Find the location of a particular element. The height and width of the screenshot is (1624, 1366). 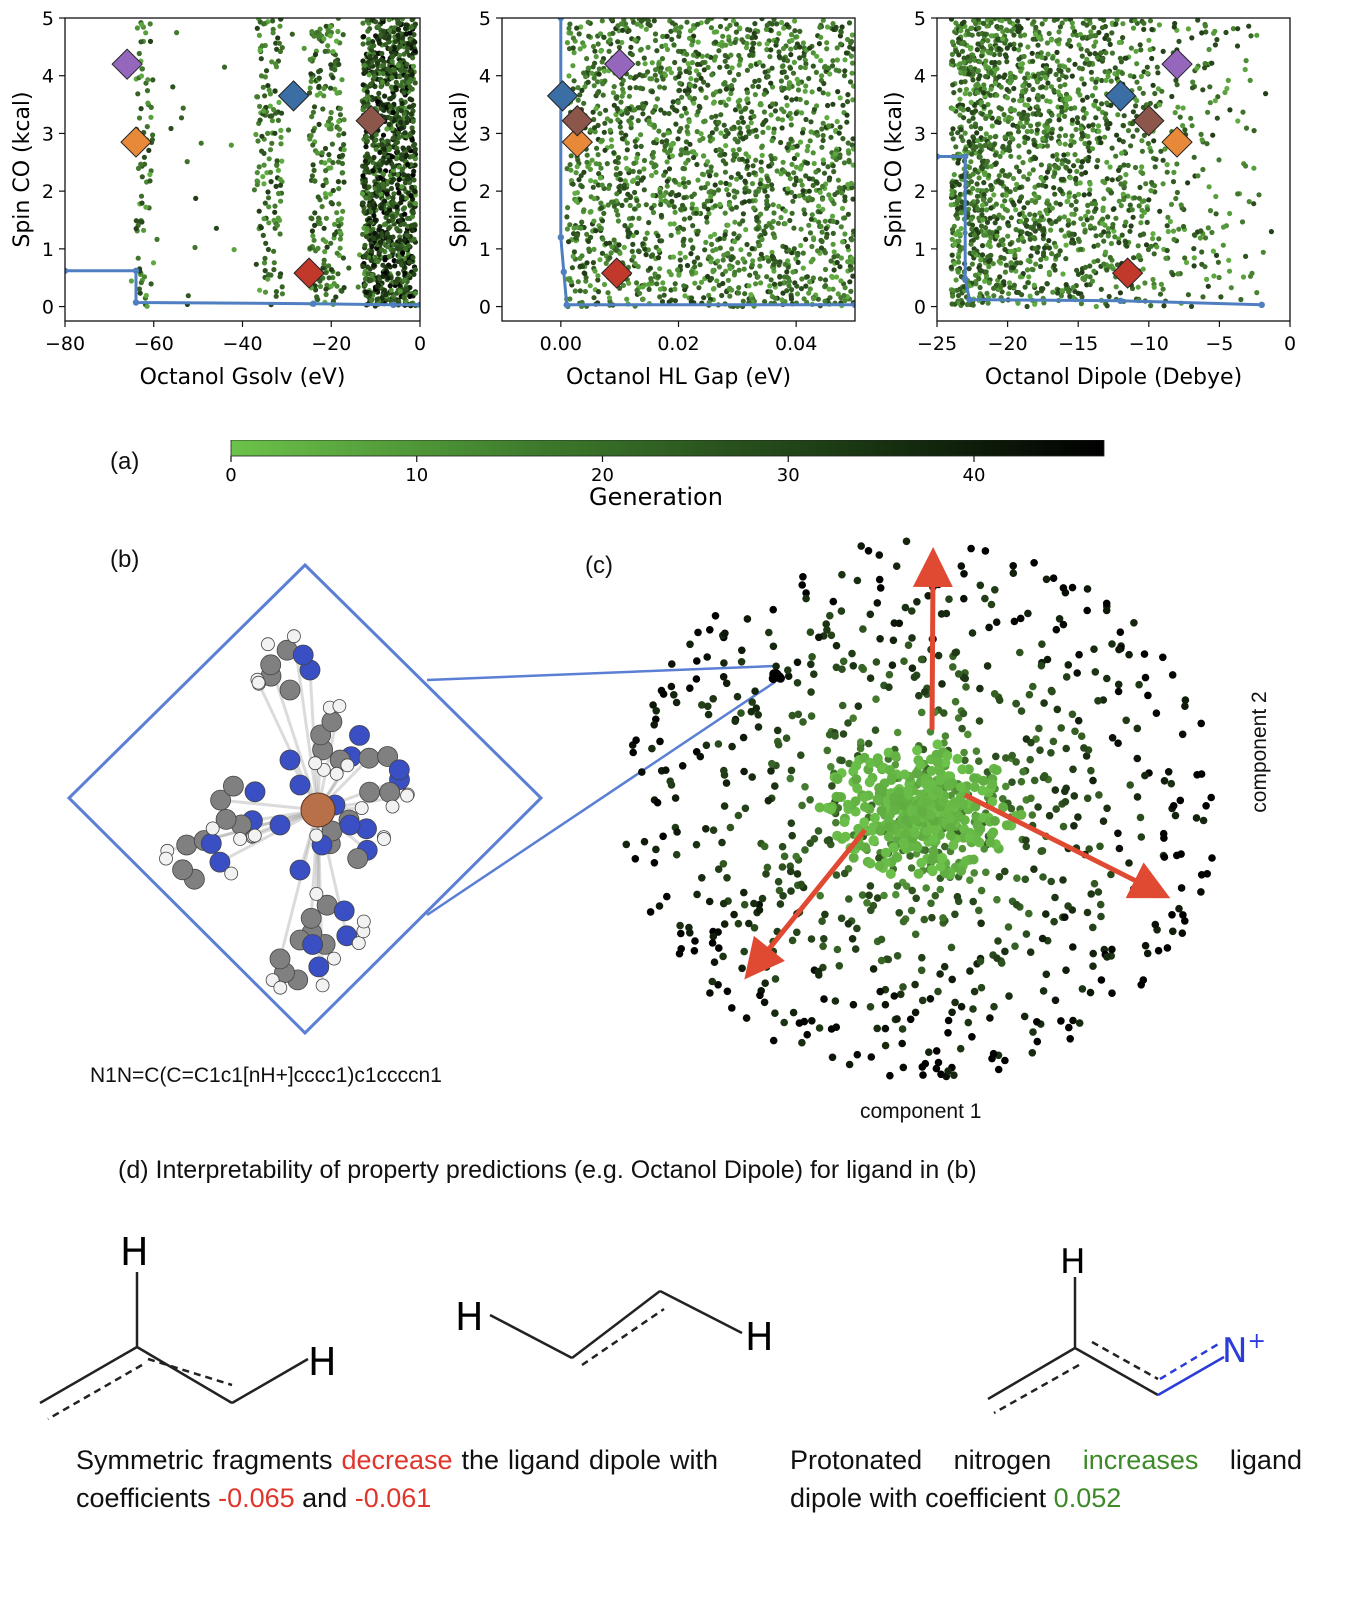

x-tick-label: −20 is located at coordinates (331, 344).